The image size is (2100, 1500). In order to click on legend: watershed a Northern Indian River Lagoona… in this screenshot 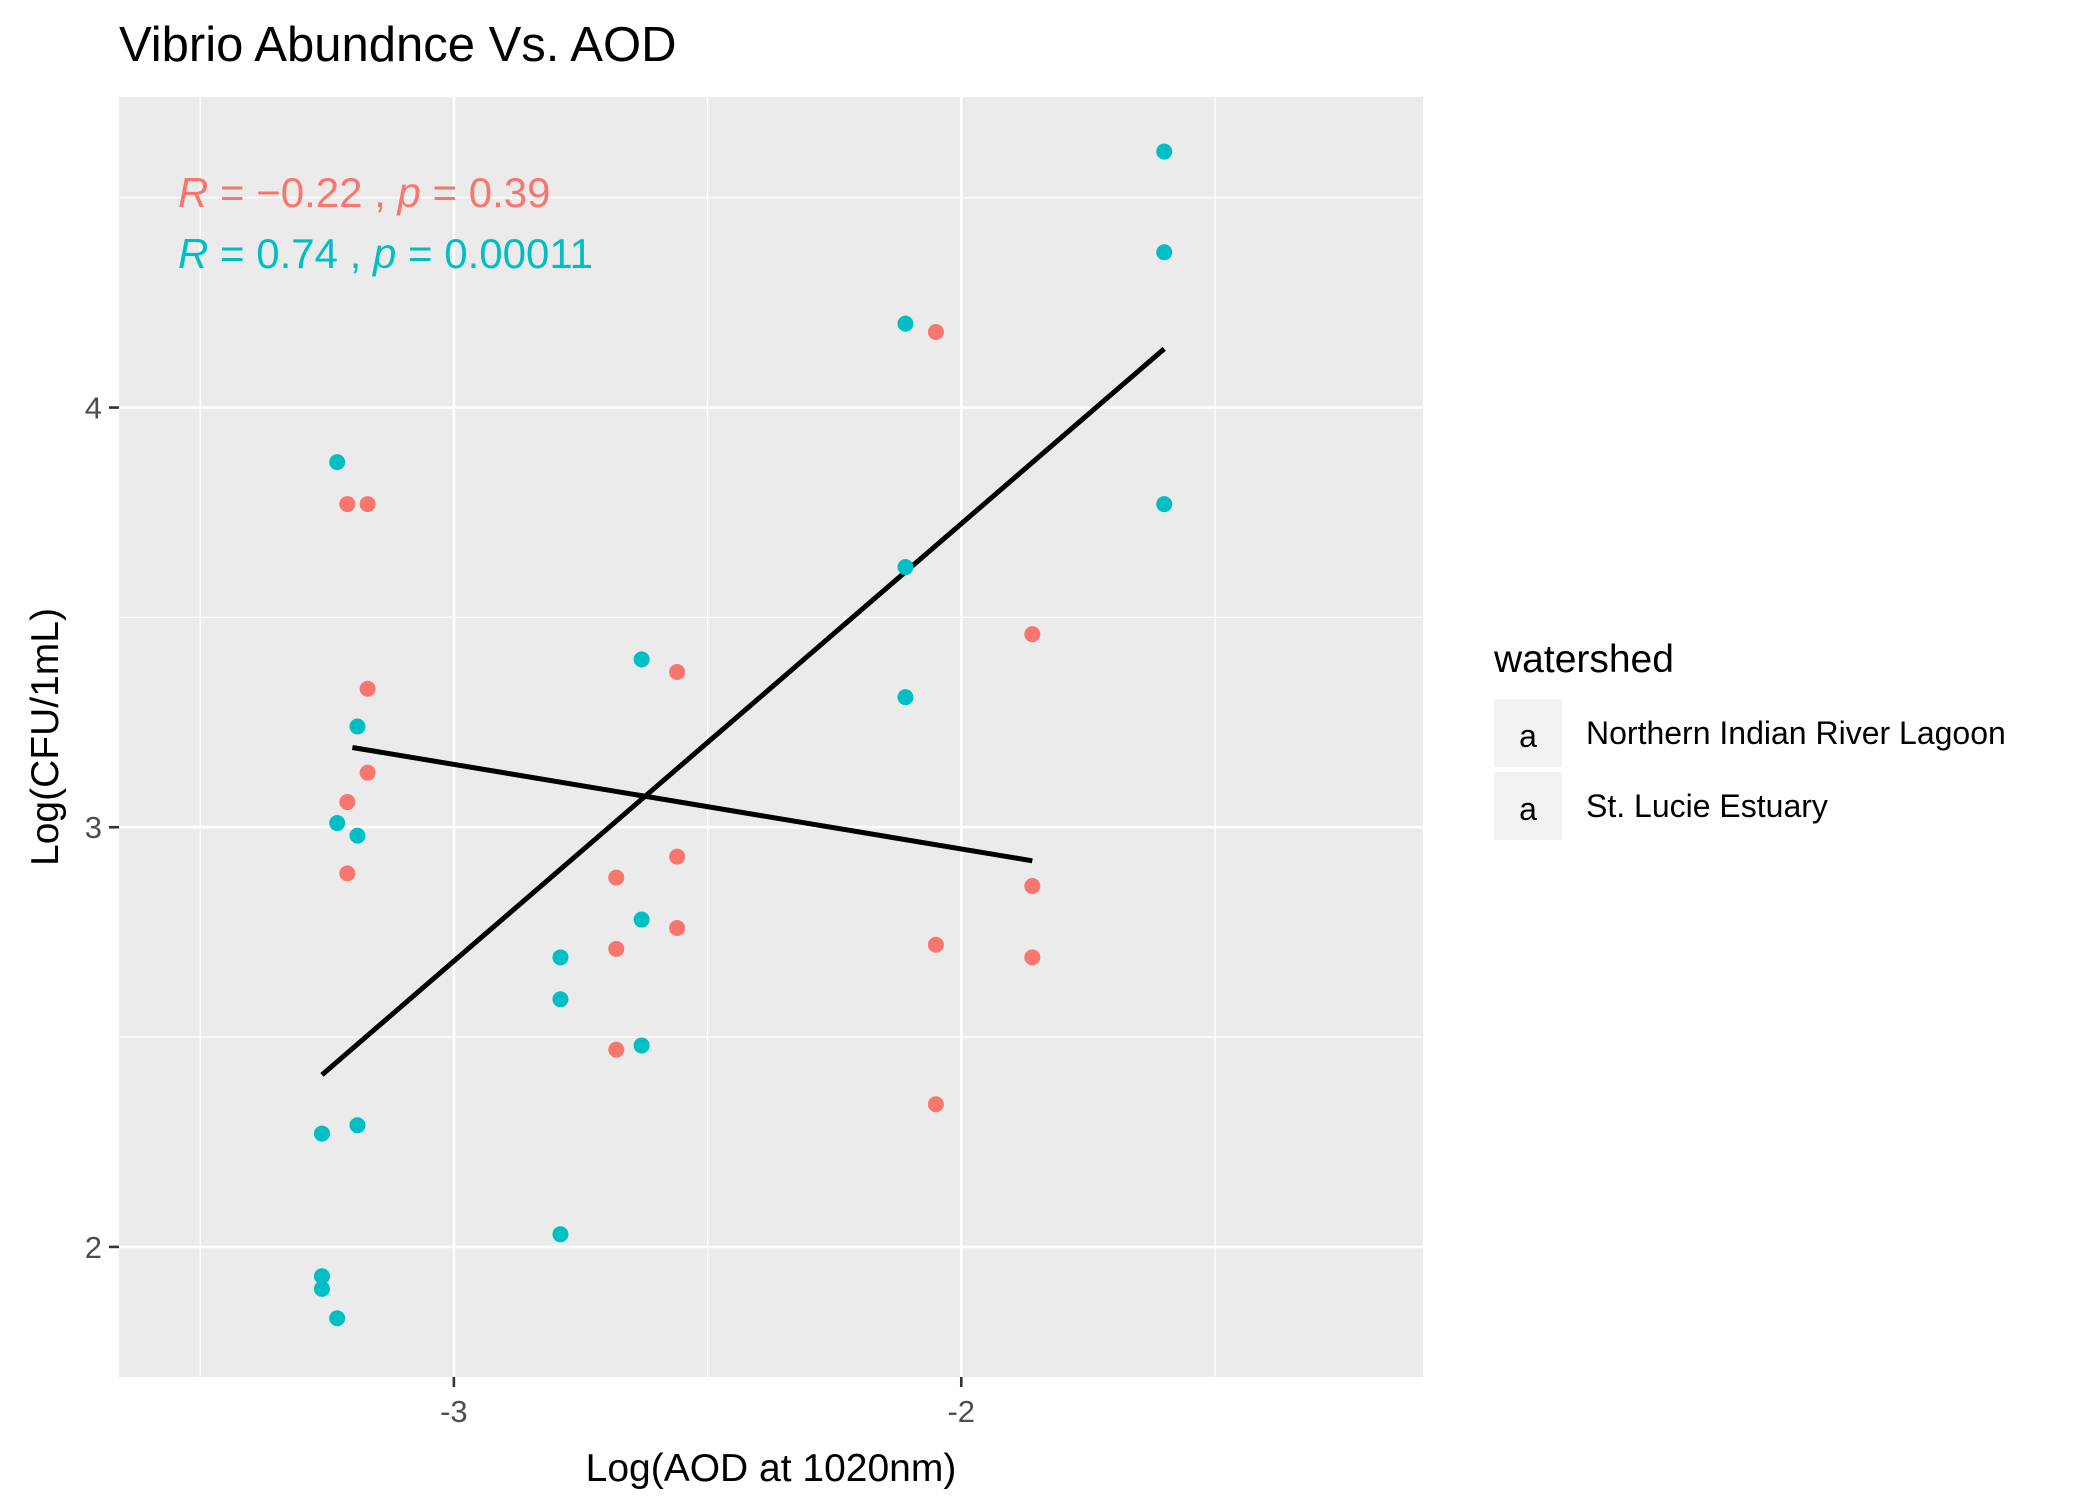, I will do `click(1749, 739)`.